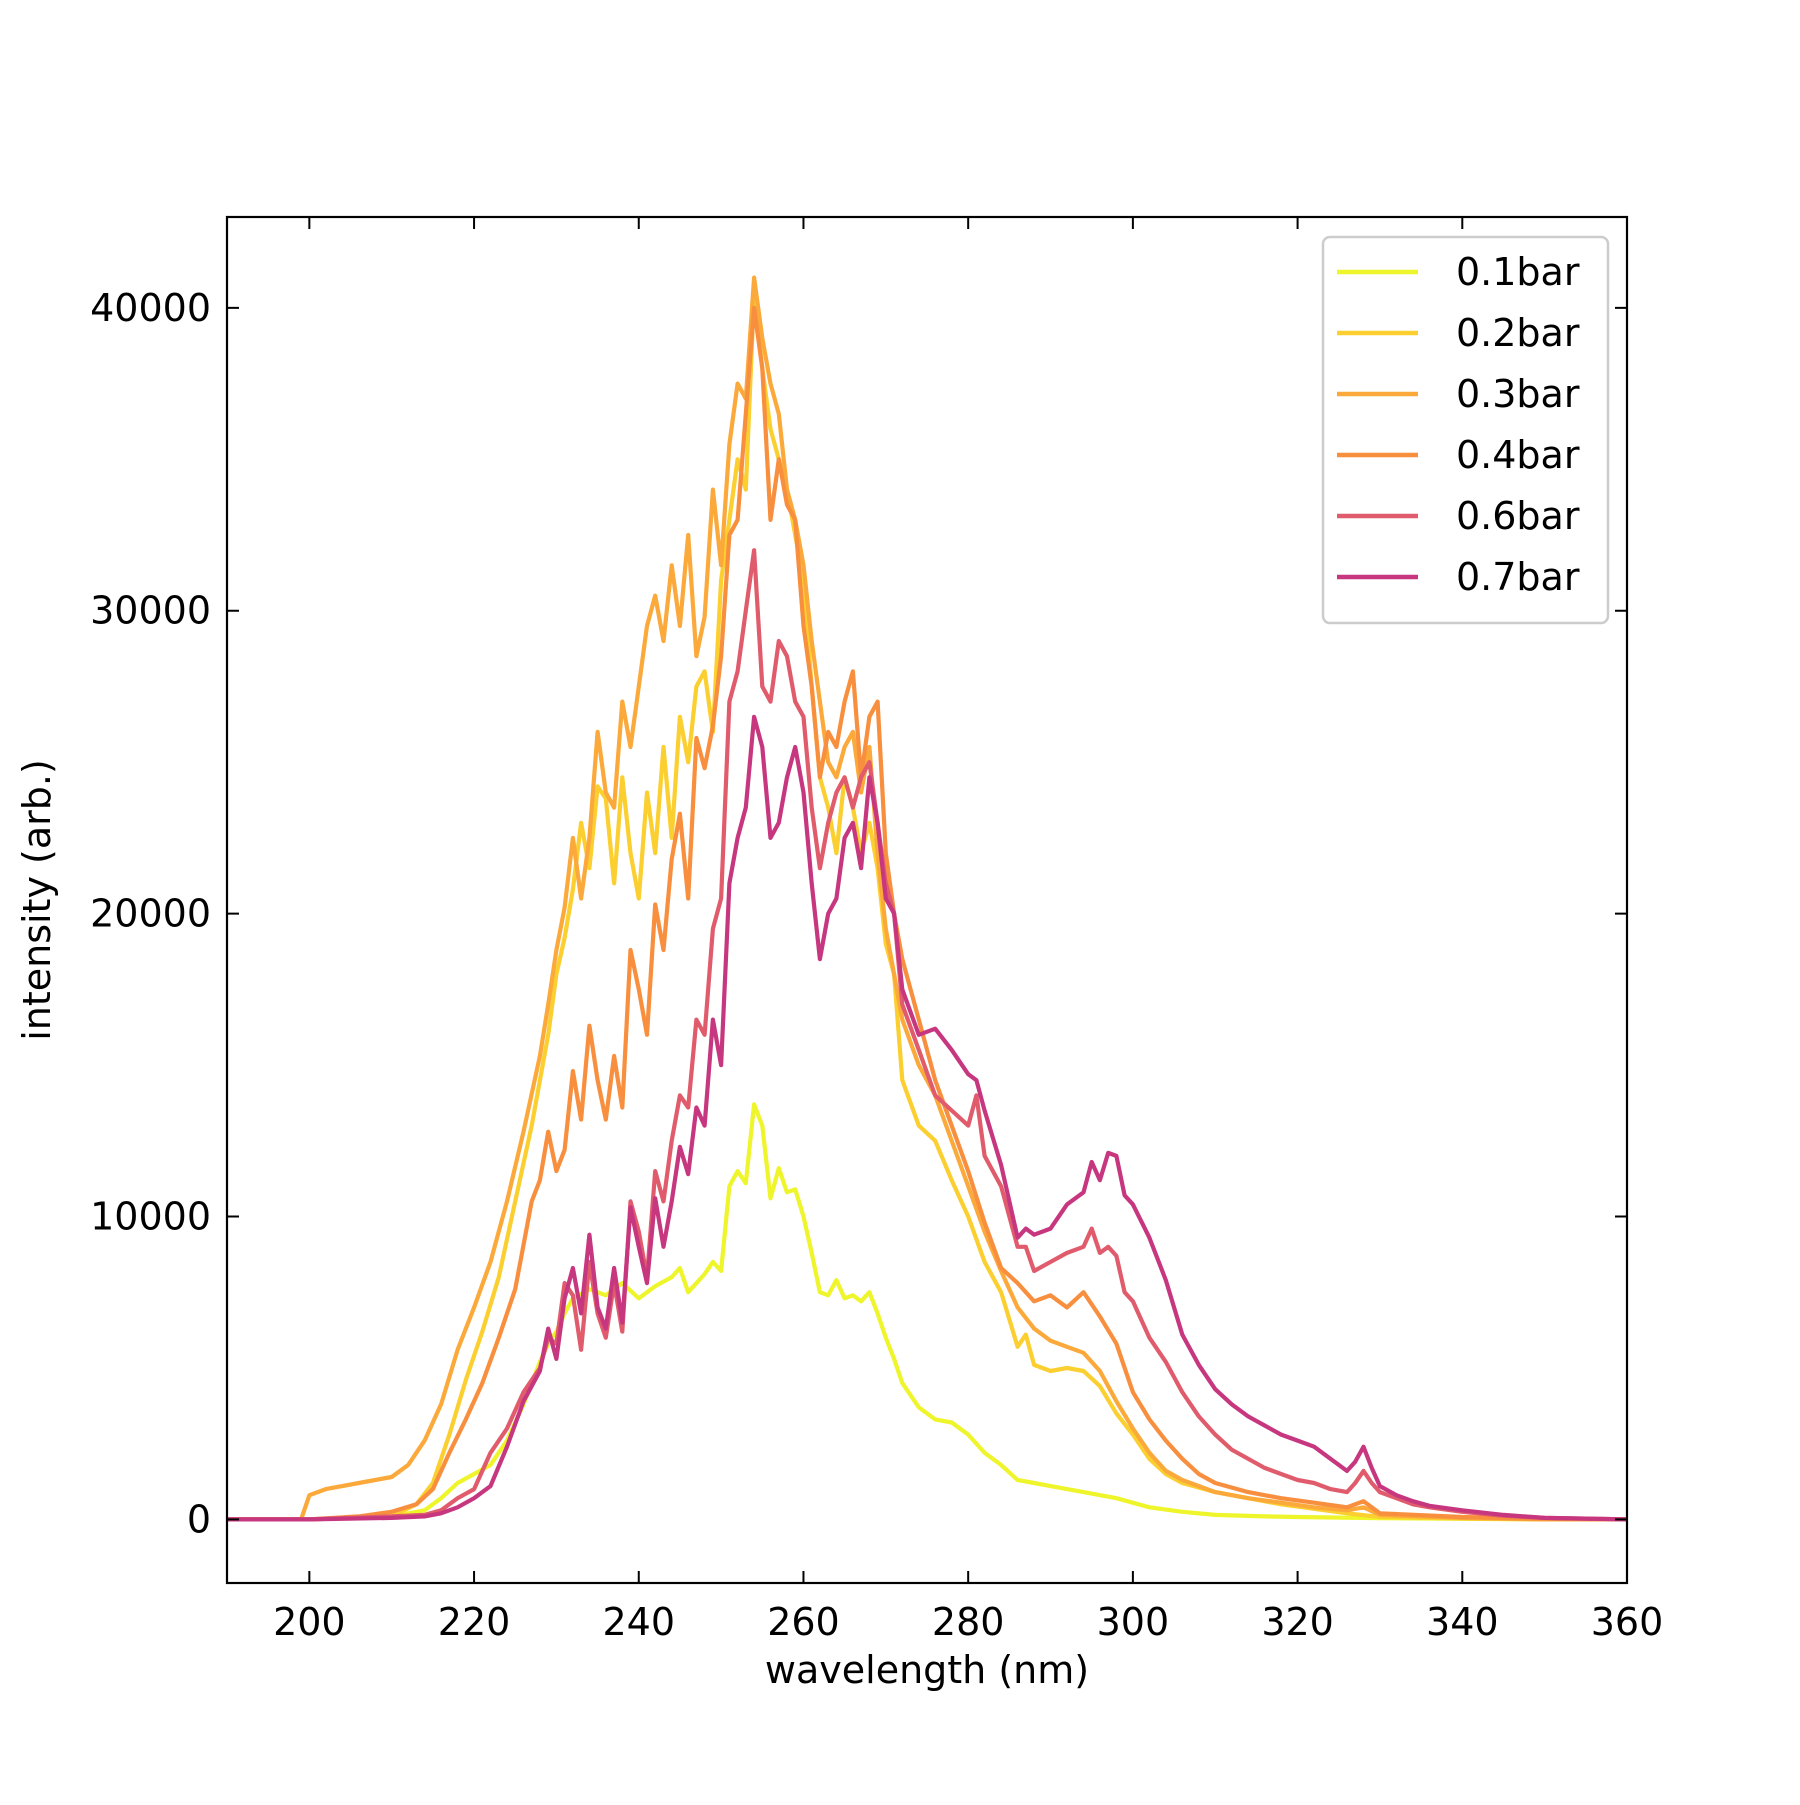  I want to click on x-tick-label: 200, so click(309, 1622).